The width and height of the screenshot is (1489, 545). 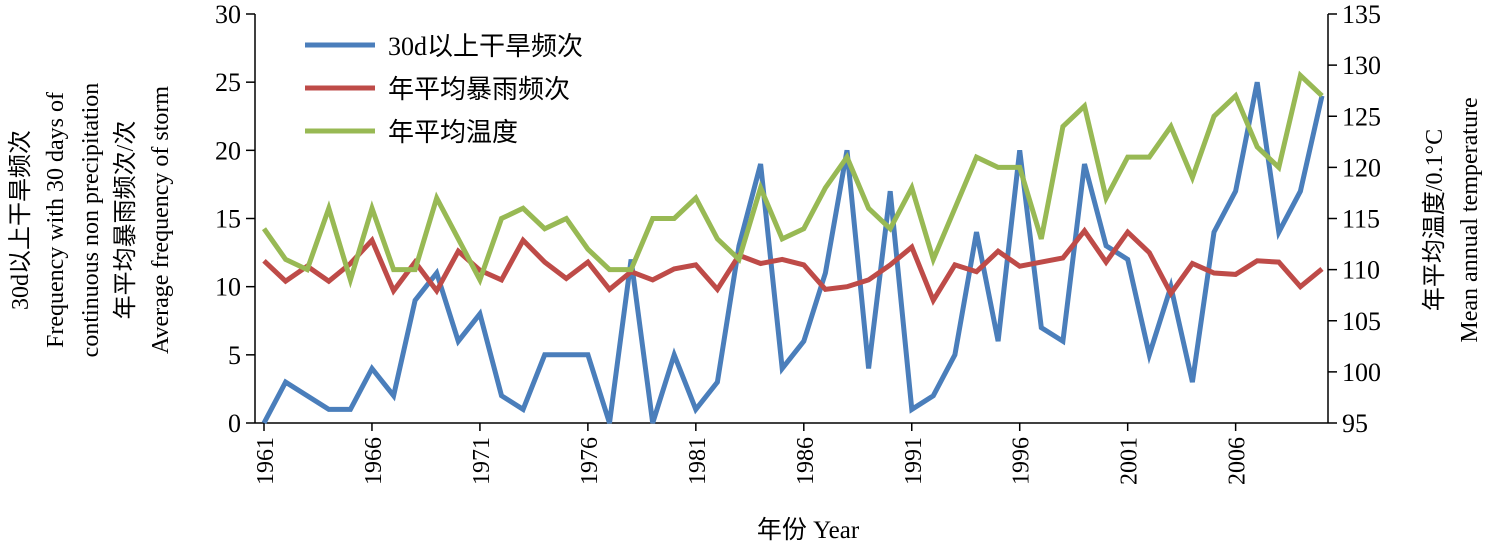 I want to click on right-axis-title-line-2: Mean annual temperature, so click(x=1470, y=219).